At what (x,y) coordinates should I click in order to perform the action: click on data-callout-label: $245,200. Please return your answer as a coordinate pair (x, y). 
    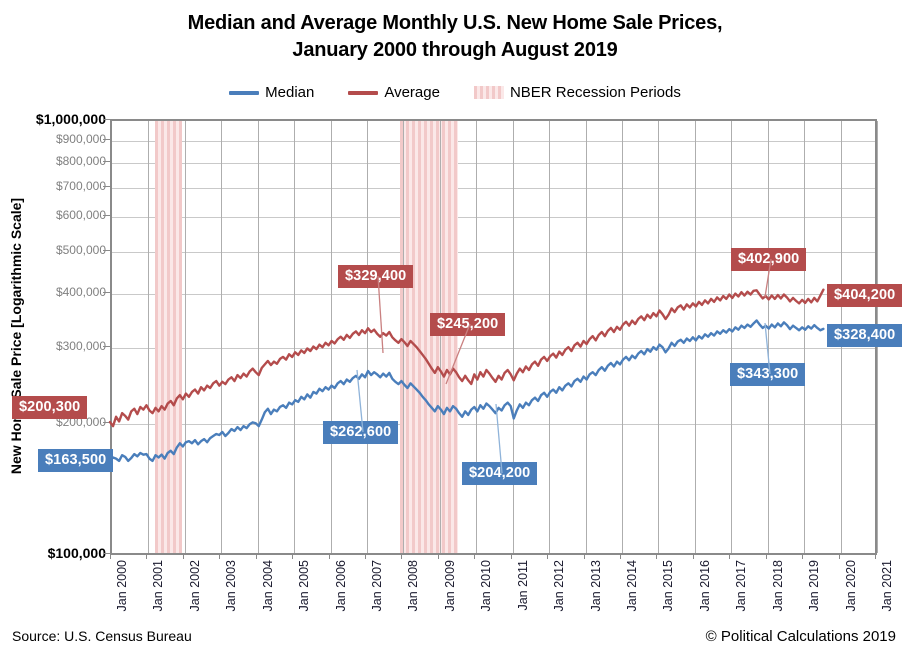
    Looking at the image, I should click on (468, 325).